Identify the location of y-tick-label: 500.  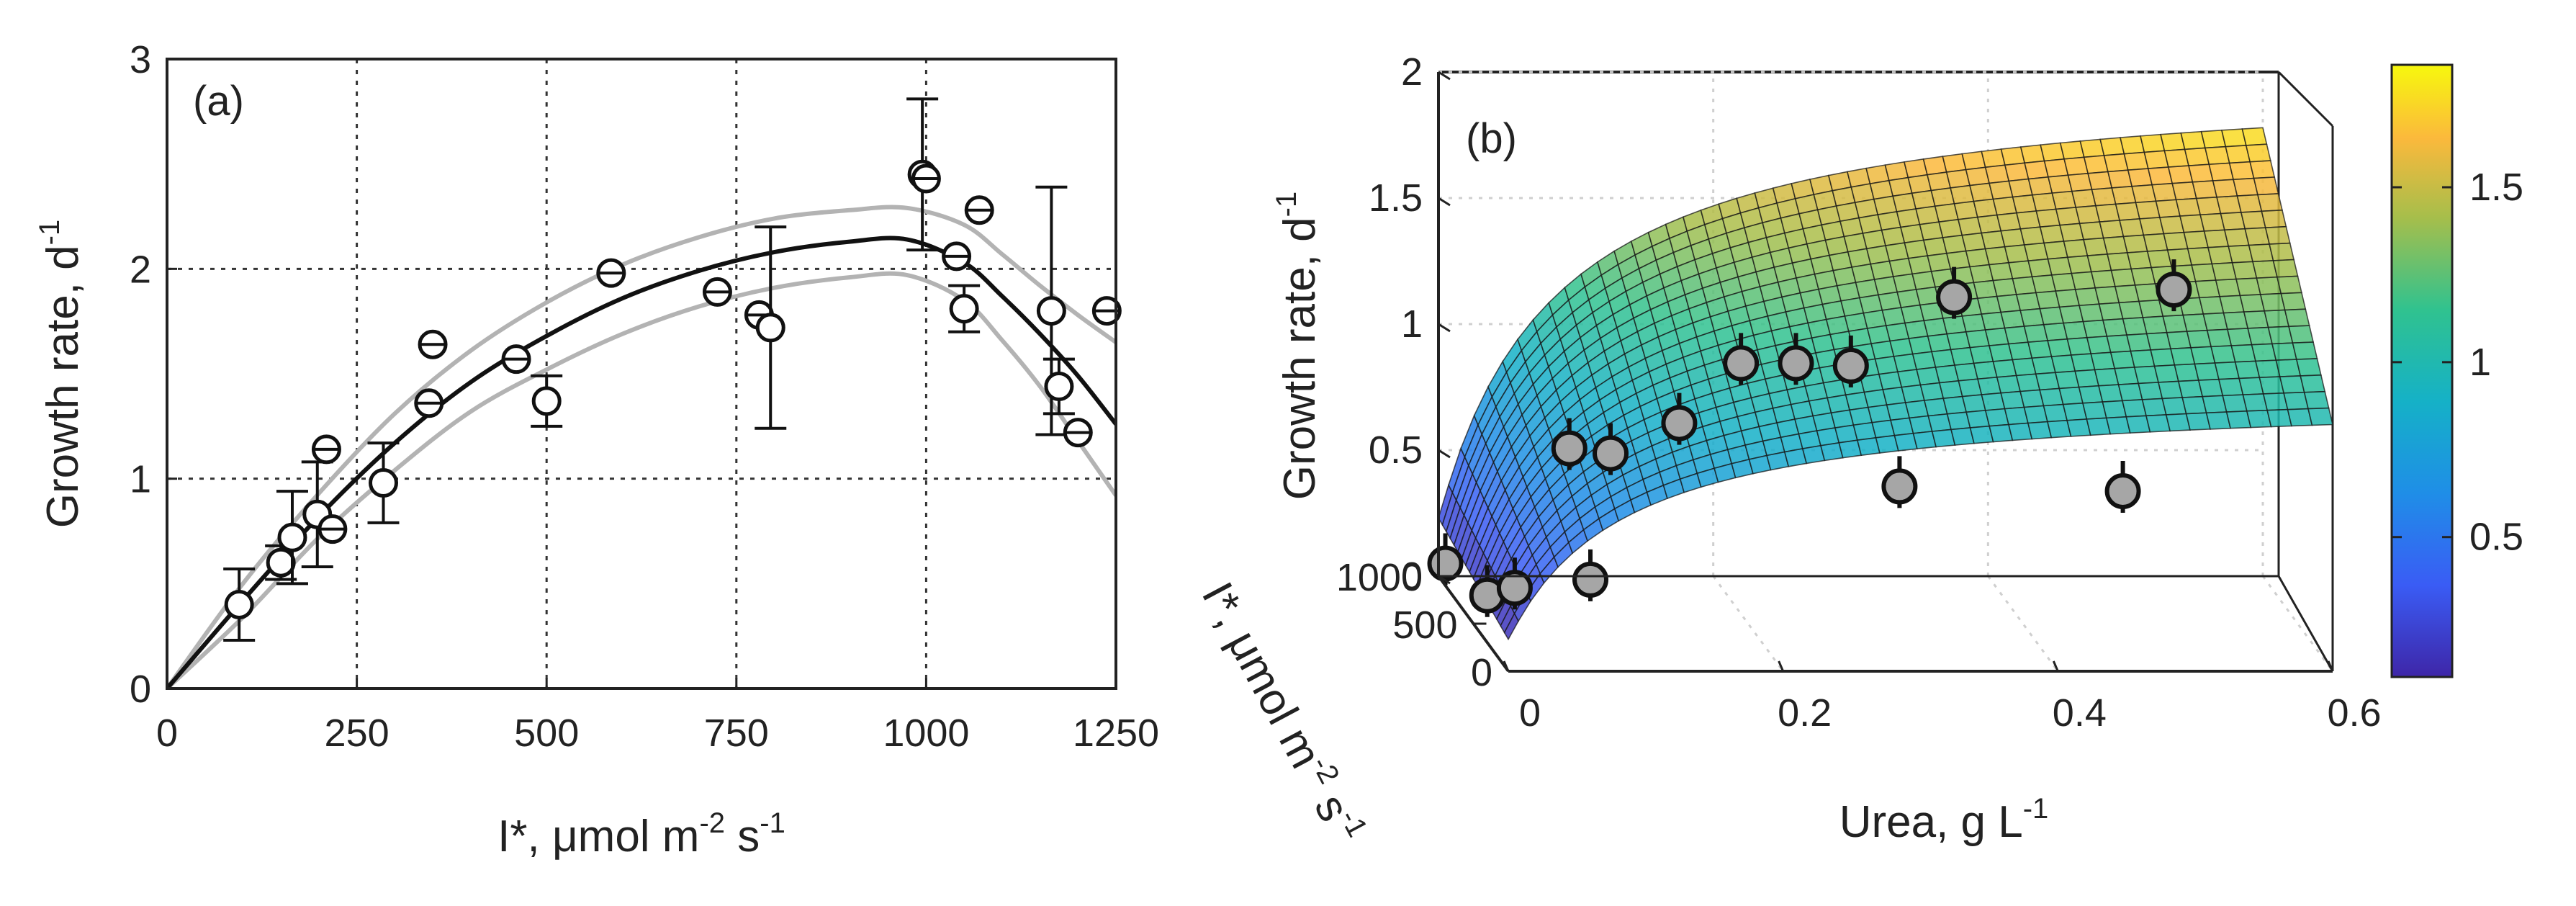
(1424, 625).